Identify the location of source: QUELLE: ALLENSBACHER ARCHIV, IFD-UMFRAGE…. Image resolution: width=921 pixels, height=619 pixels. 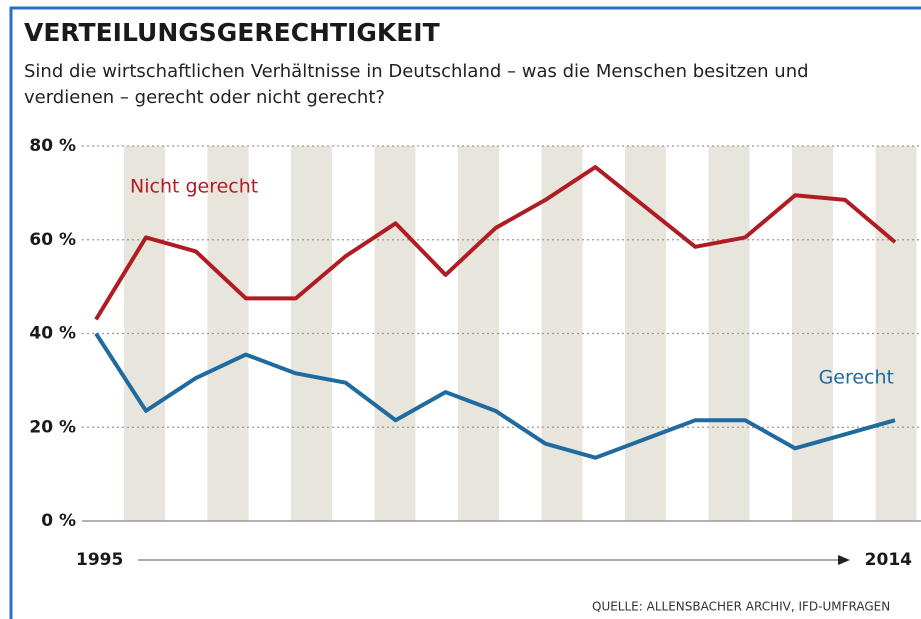
(741, 607).